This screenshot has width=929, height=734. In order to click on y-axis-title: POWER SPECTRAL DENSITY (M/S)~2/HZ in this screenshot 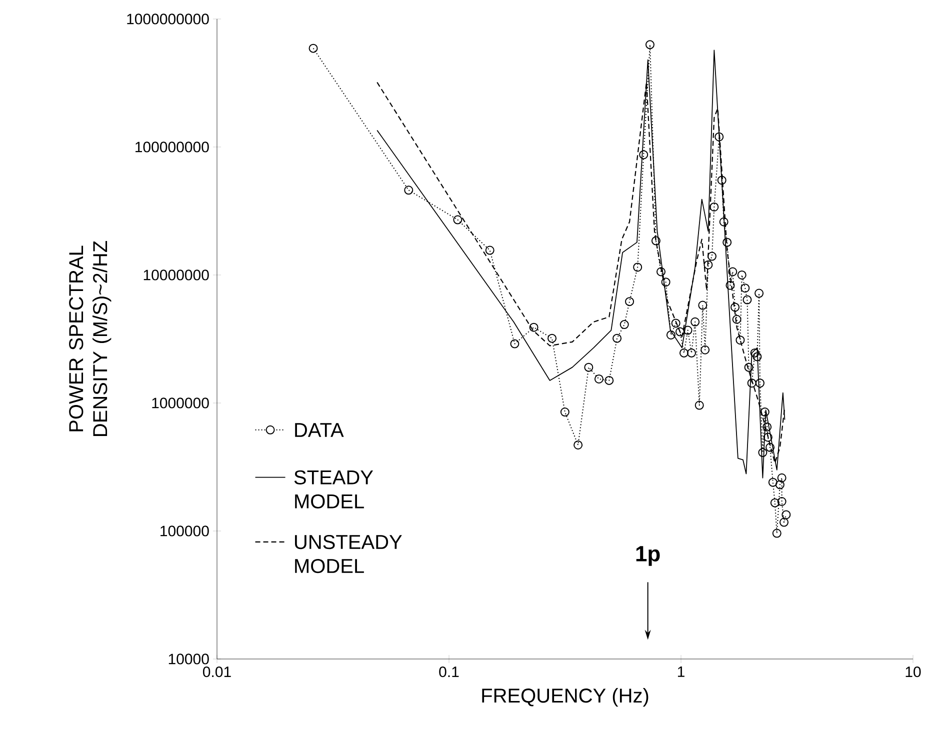, I will do `click(90, 338)`.